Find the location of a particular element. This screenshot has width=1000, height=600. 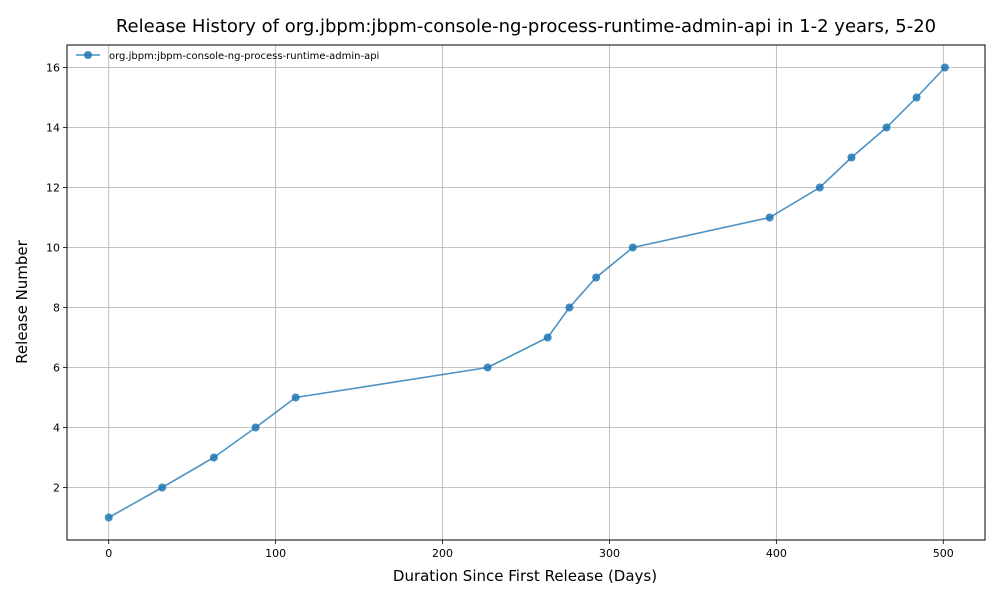

x-tick-label: 400 is located at coordinates (776, 553).